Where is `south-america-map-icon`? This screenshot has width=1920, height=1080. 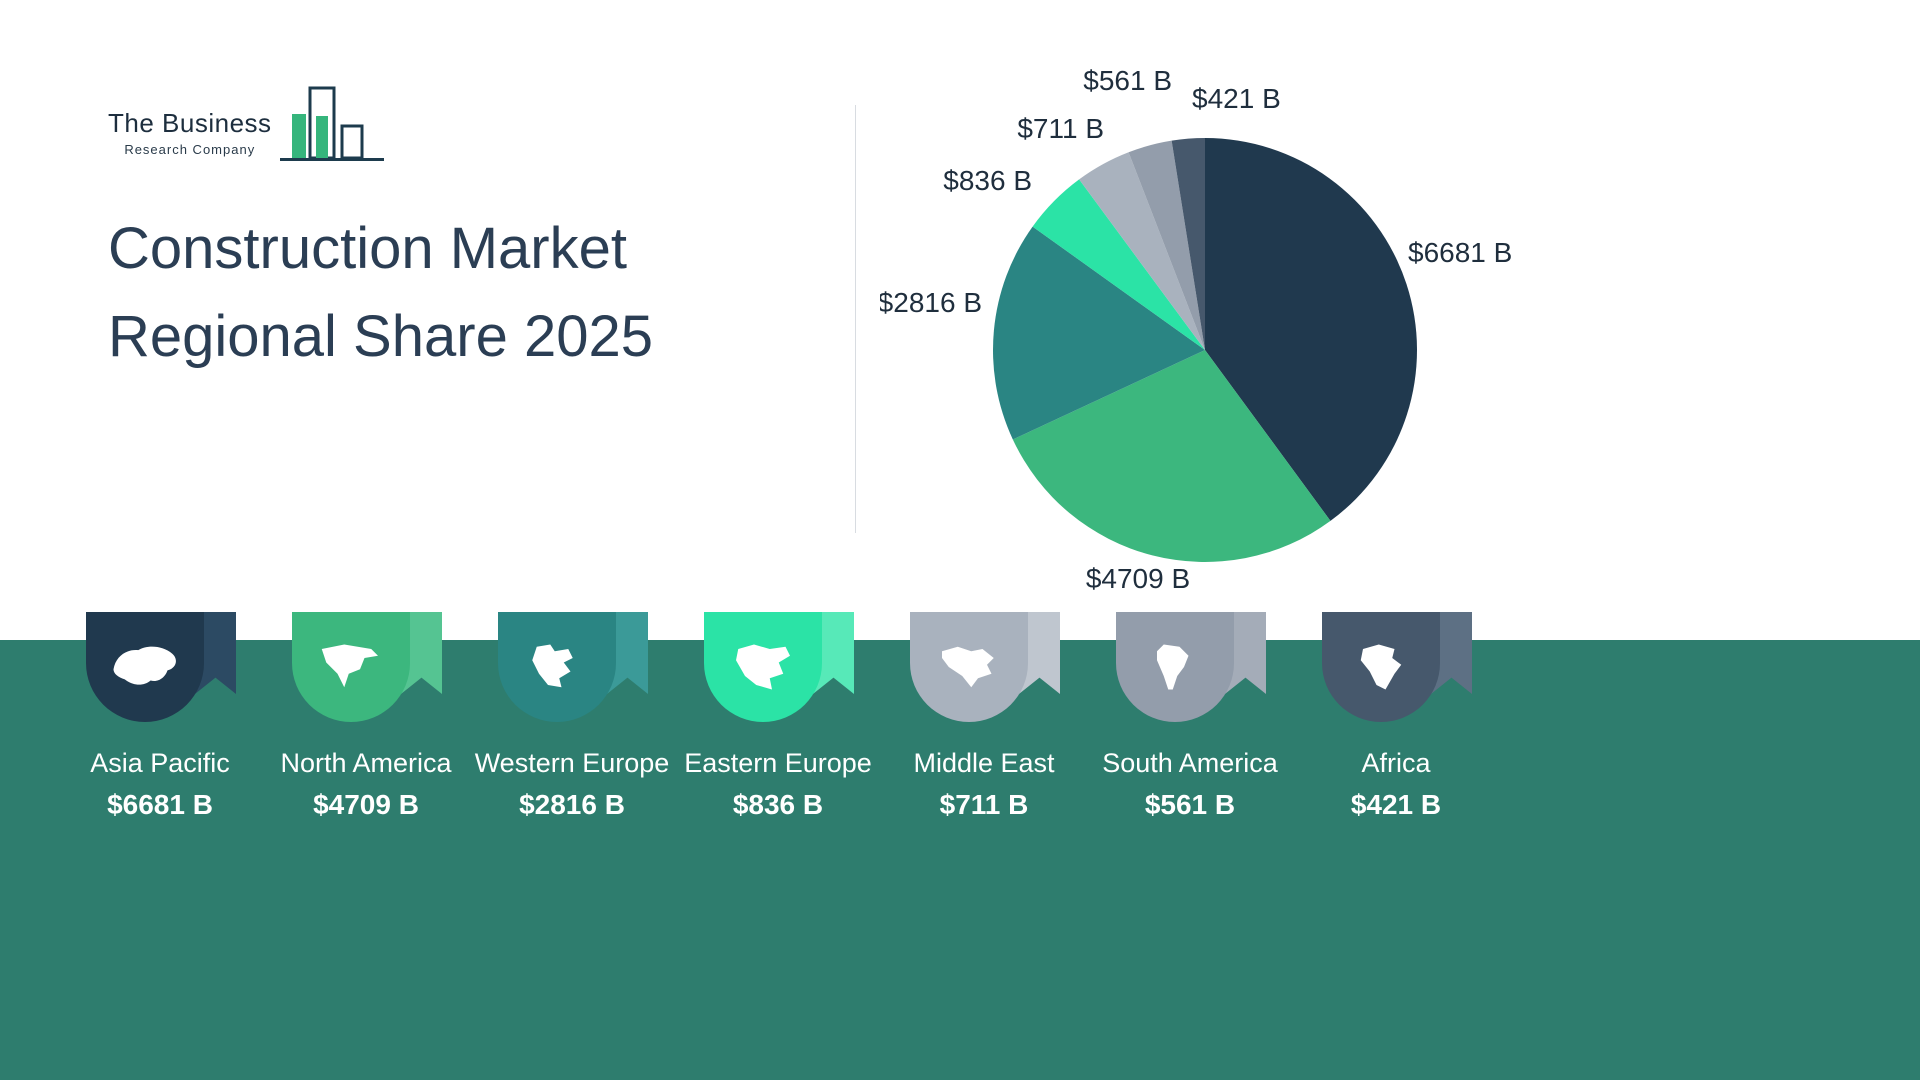
south-america-map-icon is located at coordinates (1173, 667).